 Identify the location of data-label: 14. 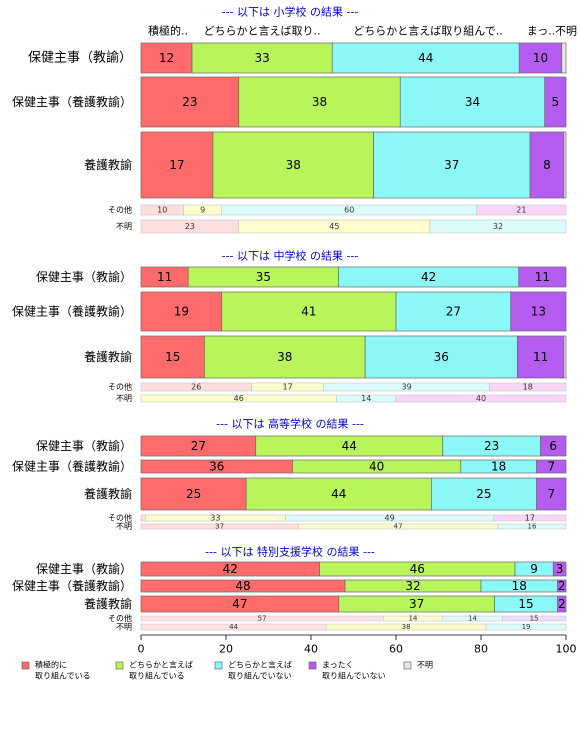
(413, 619).